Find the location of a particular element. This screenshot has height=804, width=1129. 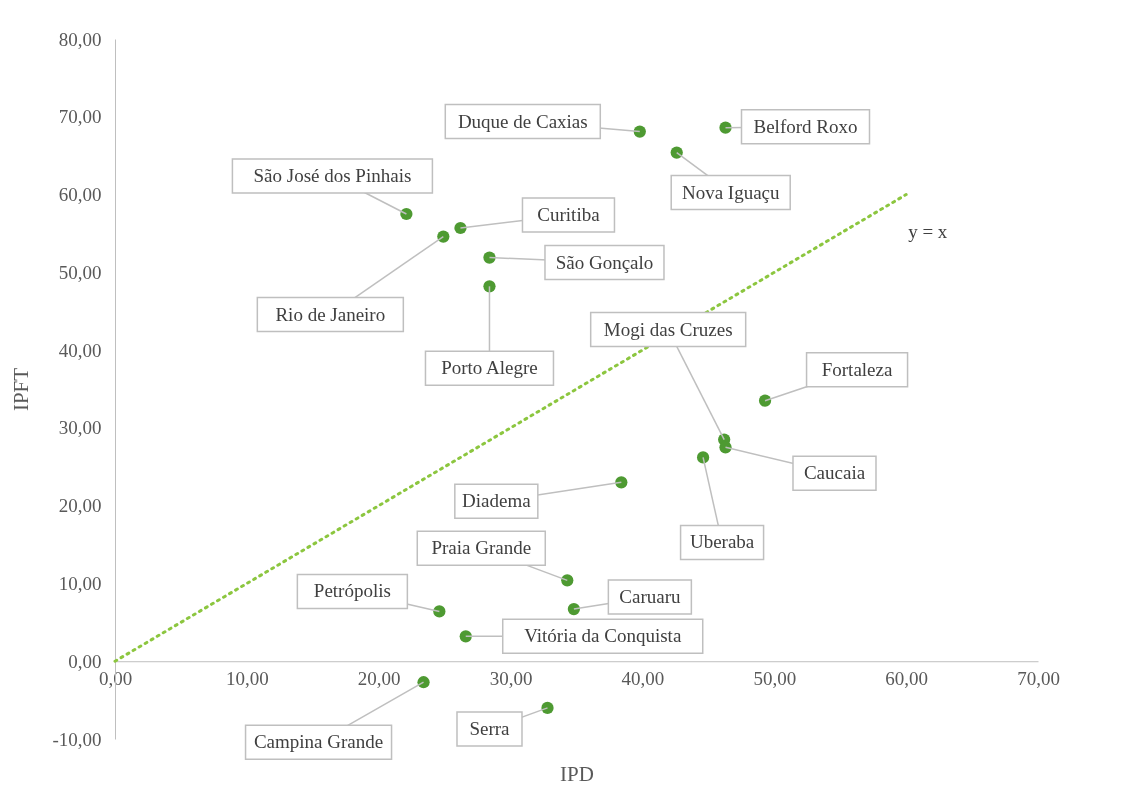

x-axis-title: IPD is located at coordinates (577, 773).